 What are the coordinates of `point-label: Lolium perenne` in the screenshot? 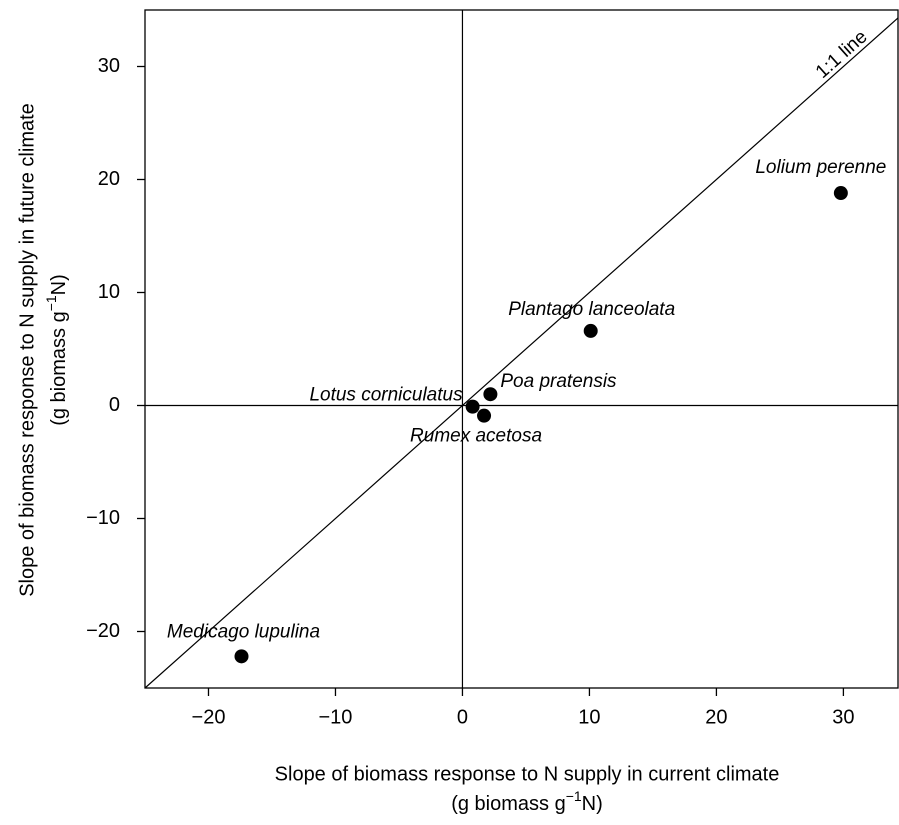 It's located at (820, 167).